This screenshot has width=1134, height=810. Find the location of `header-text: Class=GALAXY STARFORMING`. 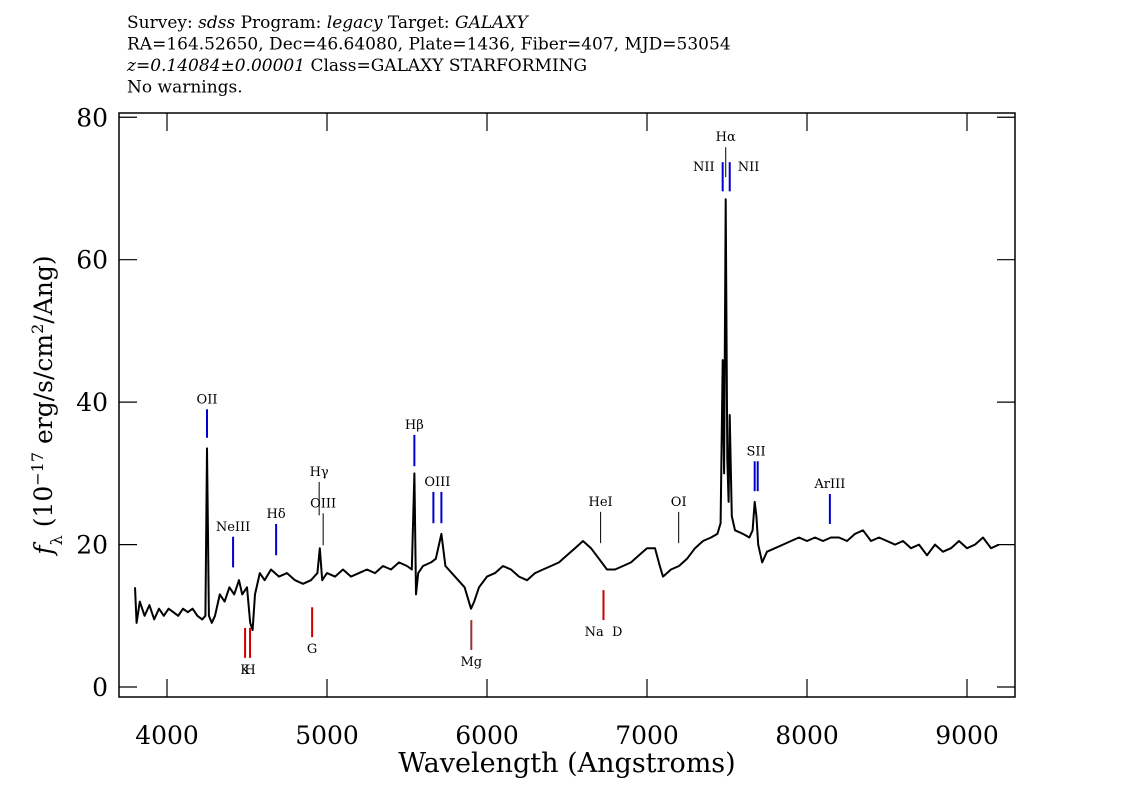

header-text: Class=GALAXY STARFORMING is located at coordinates (446, 66).